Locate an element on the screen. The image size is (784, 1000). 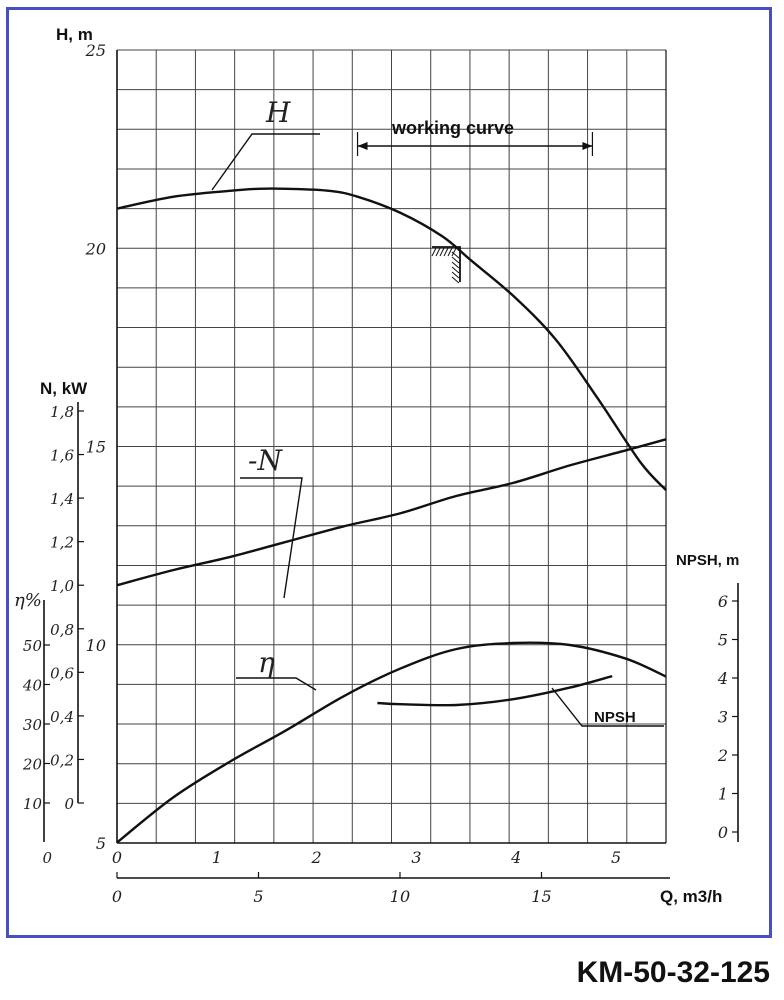
eff-tick-label: 10 is located at coordinates (33, 804).